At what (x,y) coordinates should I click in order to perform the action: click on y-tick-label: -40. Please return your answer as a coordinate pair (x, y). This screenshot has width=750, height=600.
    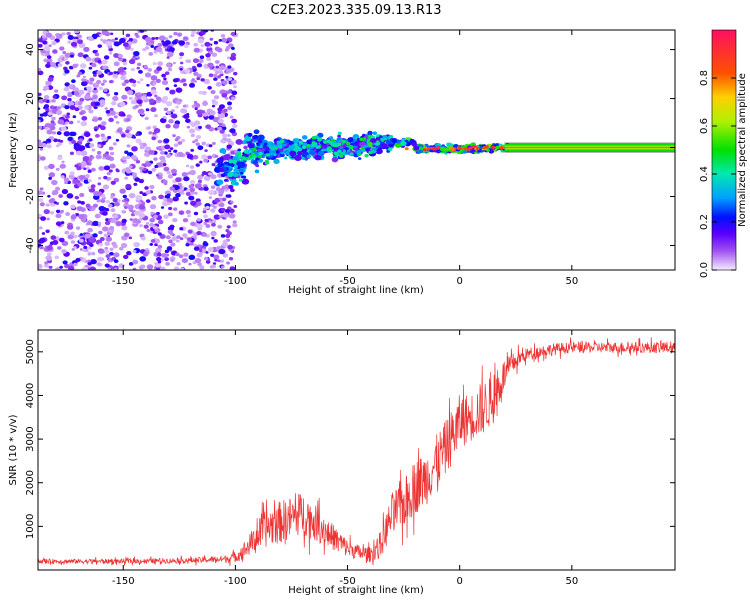
    Looking at the image, I should click on (30, 245).